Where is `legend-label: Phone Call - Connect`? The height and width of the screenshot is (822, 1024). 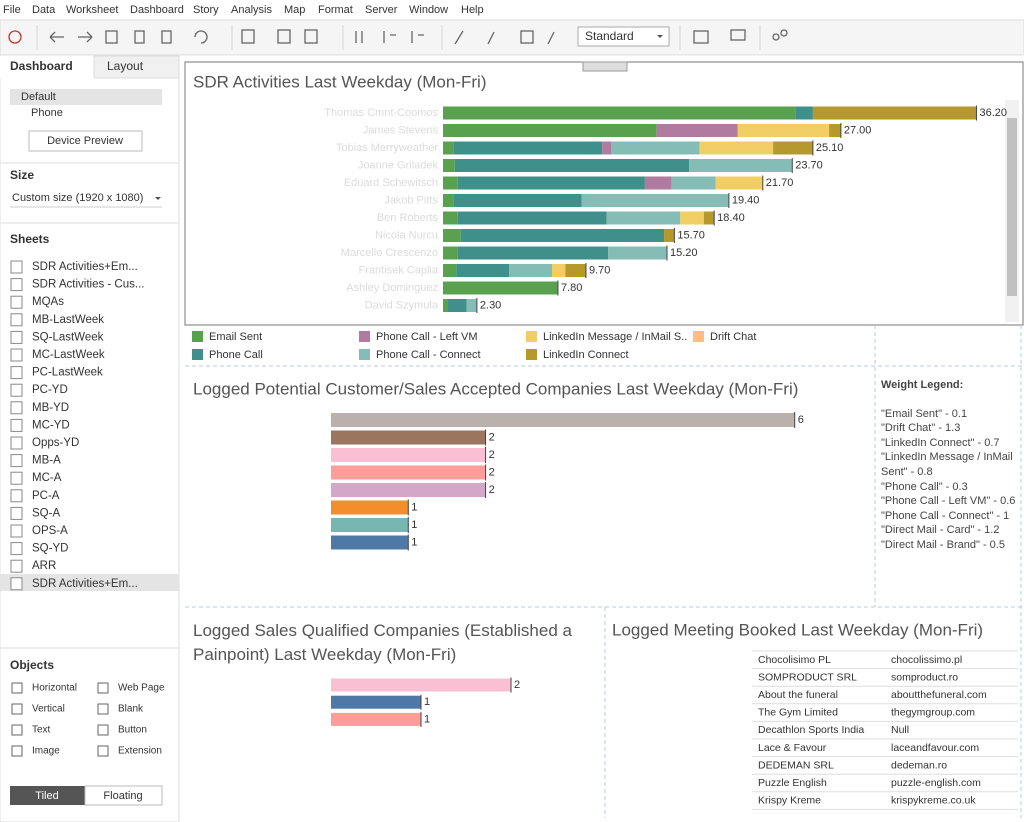 legend-label: Phone Call - Connect is located at coordinates (428, 355).